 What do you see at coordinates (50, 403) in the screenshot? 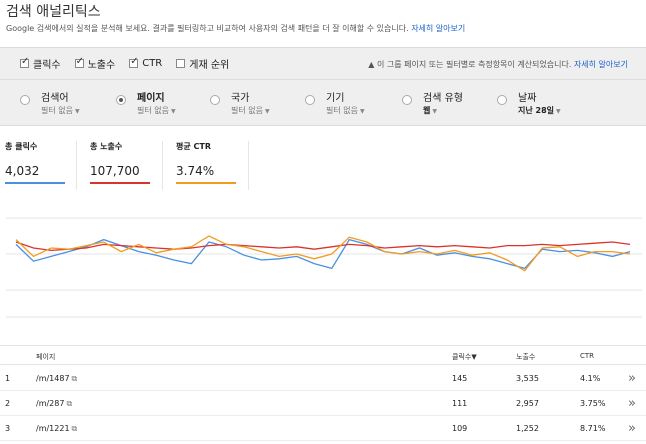
I see `page-link: /m/287` at bounding box center [50, 403].